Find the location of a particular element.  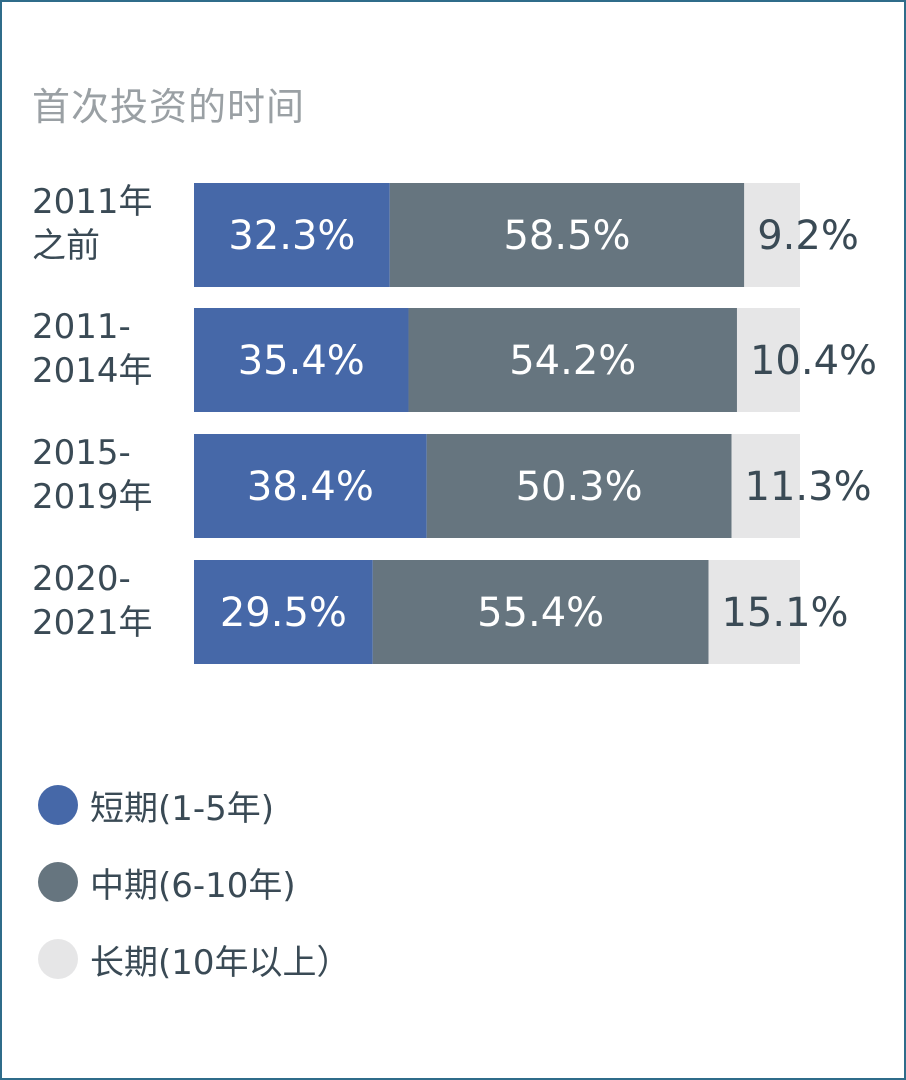

data-label-long-2: 11.3% is located at coordinates (808, 487).